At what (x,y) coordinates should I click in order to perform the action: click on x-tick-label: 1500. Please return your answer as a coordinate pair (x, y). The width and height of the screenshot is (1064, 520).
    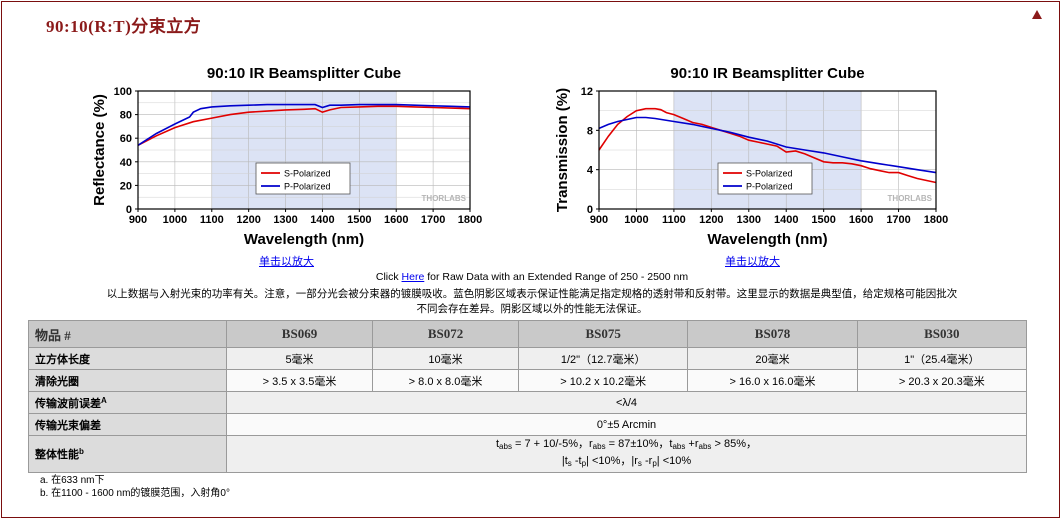
    Looking at the image, I should click on (823, 220).